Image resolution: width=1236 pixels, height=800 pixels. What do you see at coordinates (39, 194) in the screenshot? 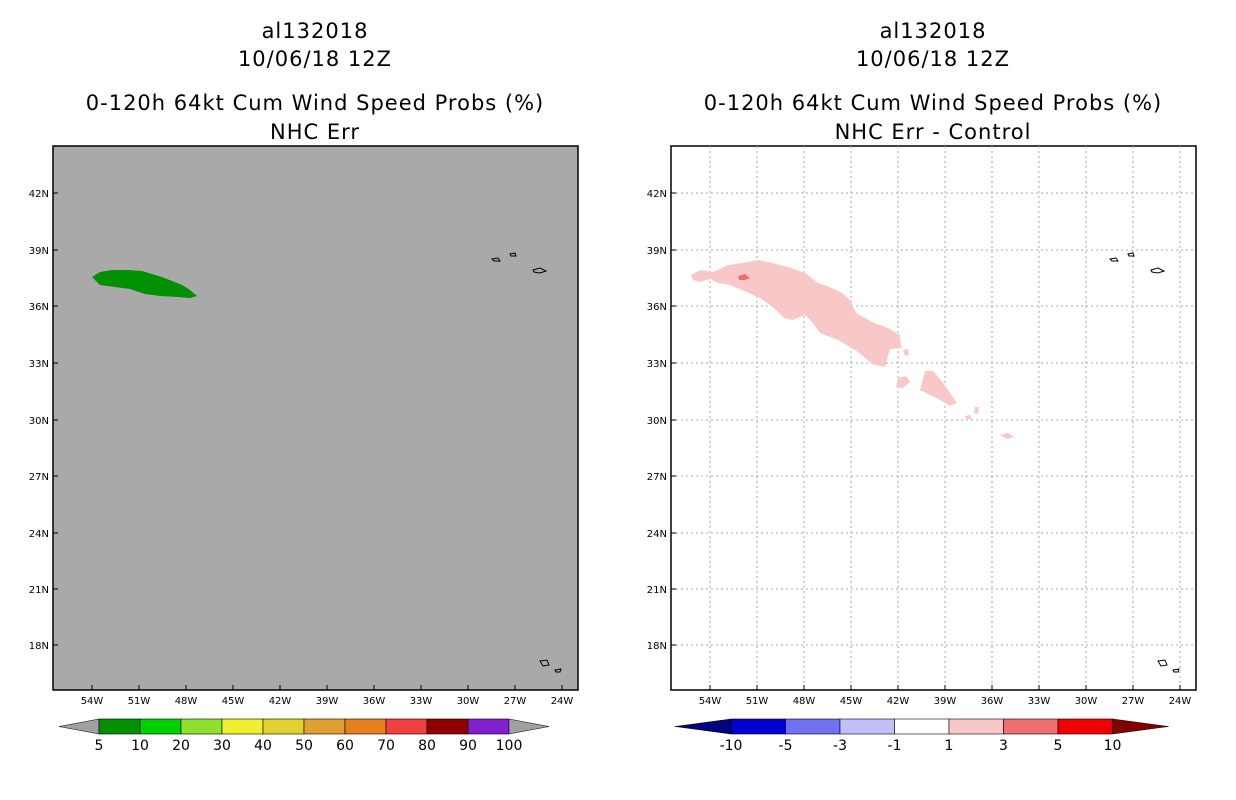
I see `left-lat-tick-label: 42N` at bounding box center [39, 194].